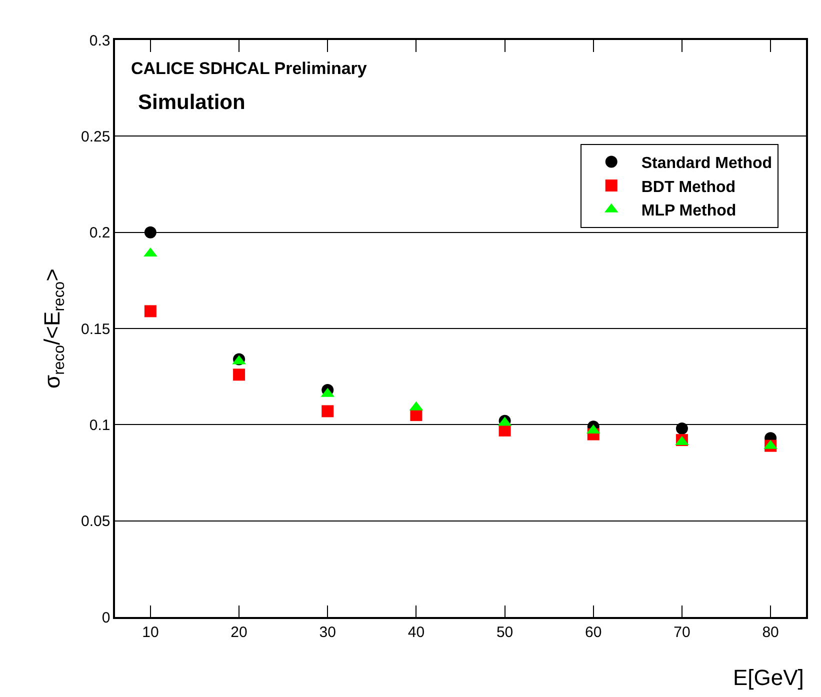  What do you see at coordinates (99, 425) in the screenshot?
I see `y-tick-label: 0.1` at bounding box center [99, 425].